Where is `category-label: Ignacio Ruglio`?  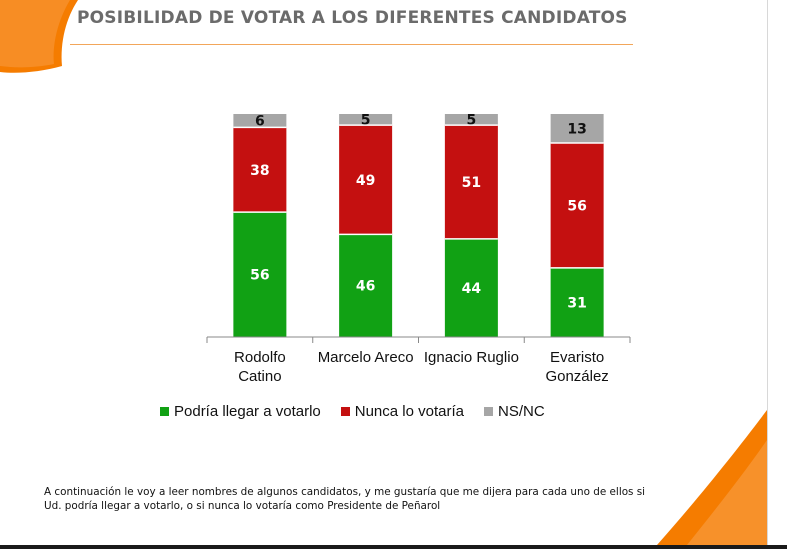 category-label: Ignacio Ruglio is located at coordinates (471, 357).